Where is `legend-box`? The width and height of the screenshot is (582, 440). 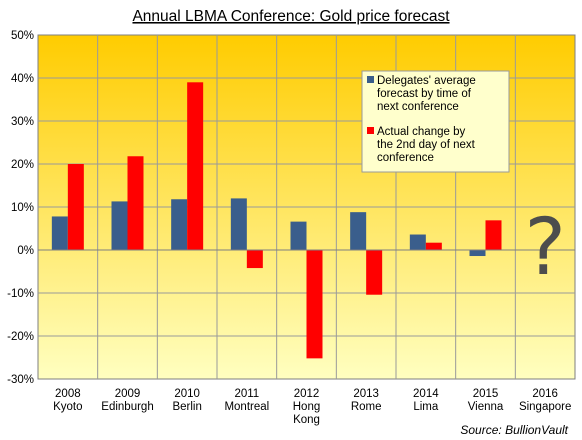
legend-box is located at coordinates (435, 121).